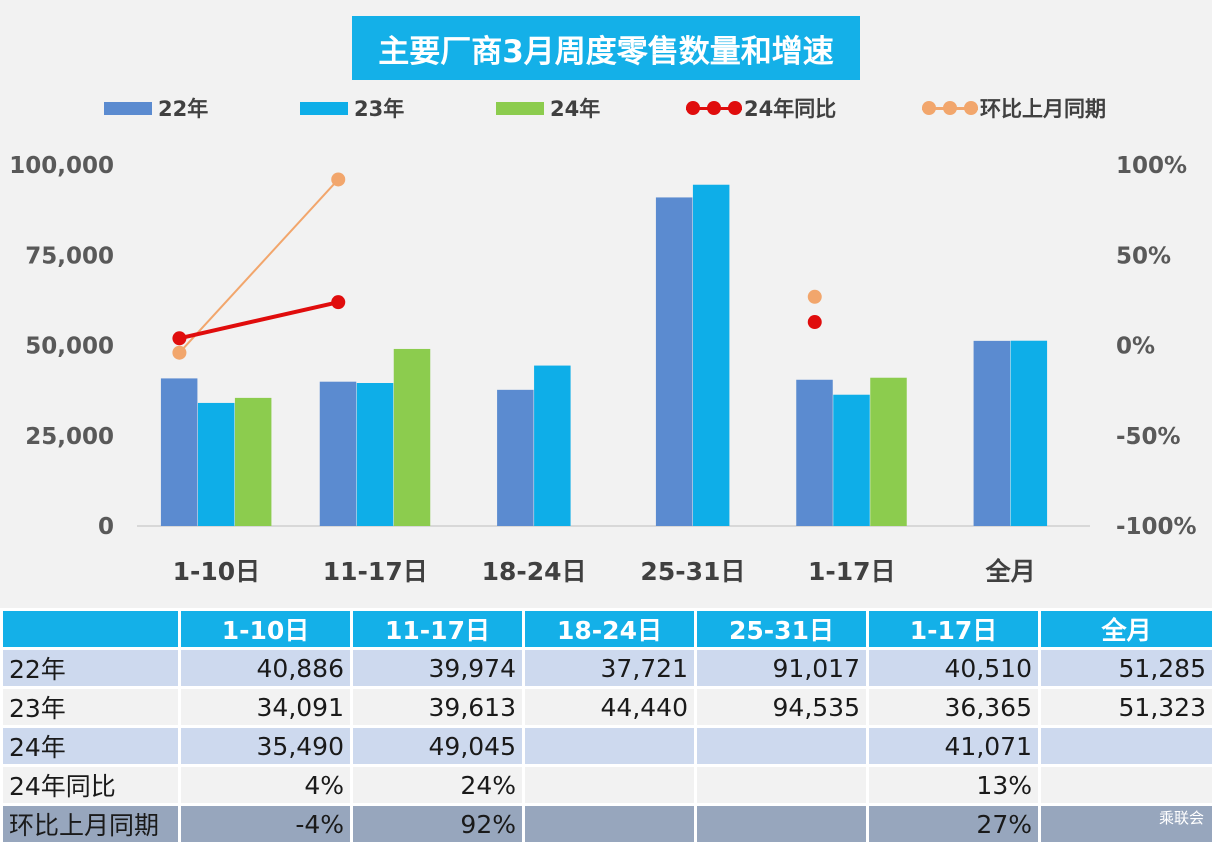 The width and height of the screenshot is (1212, 845). Describe the element at coordinates (1156, 527) in the screenshot. I see `y-right-tick-label: -100%` at that location.